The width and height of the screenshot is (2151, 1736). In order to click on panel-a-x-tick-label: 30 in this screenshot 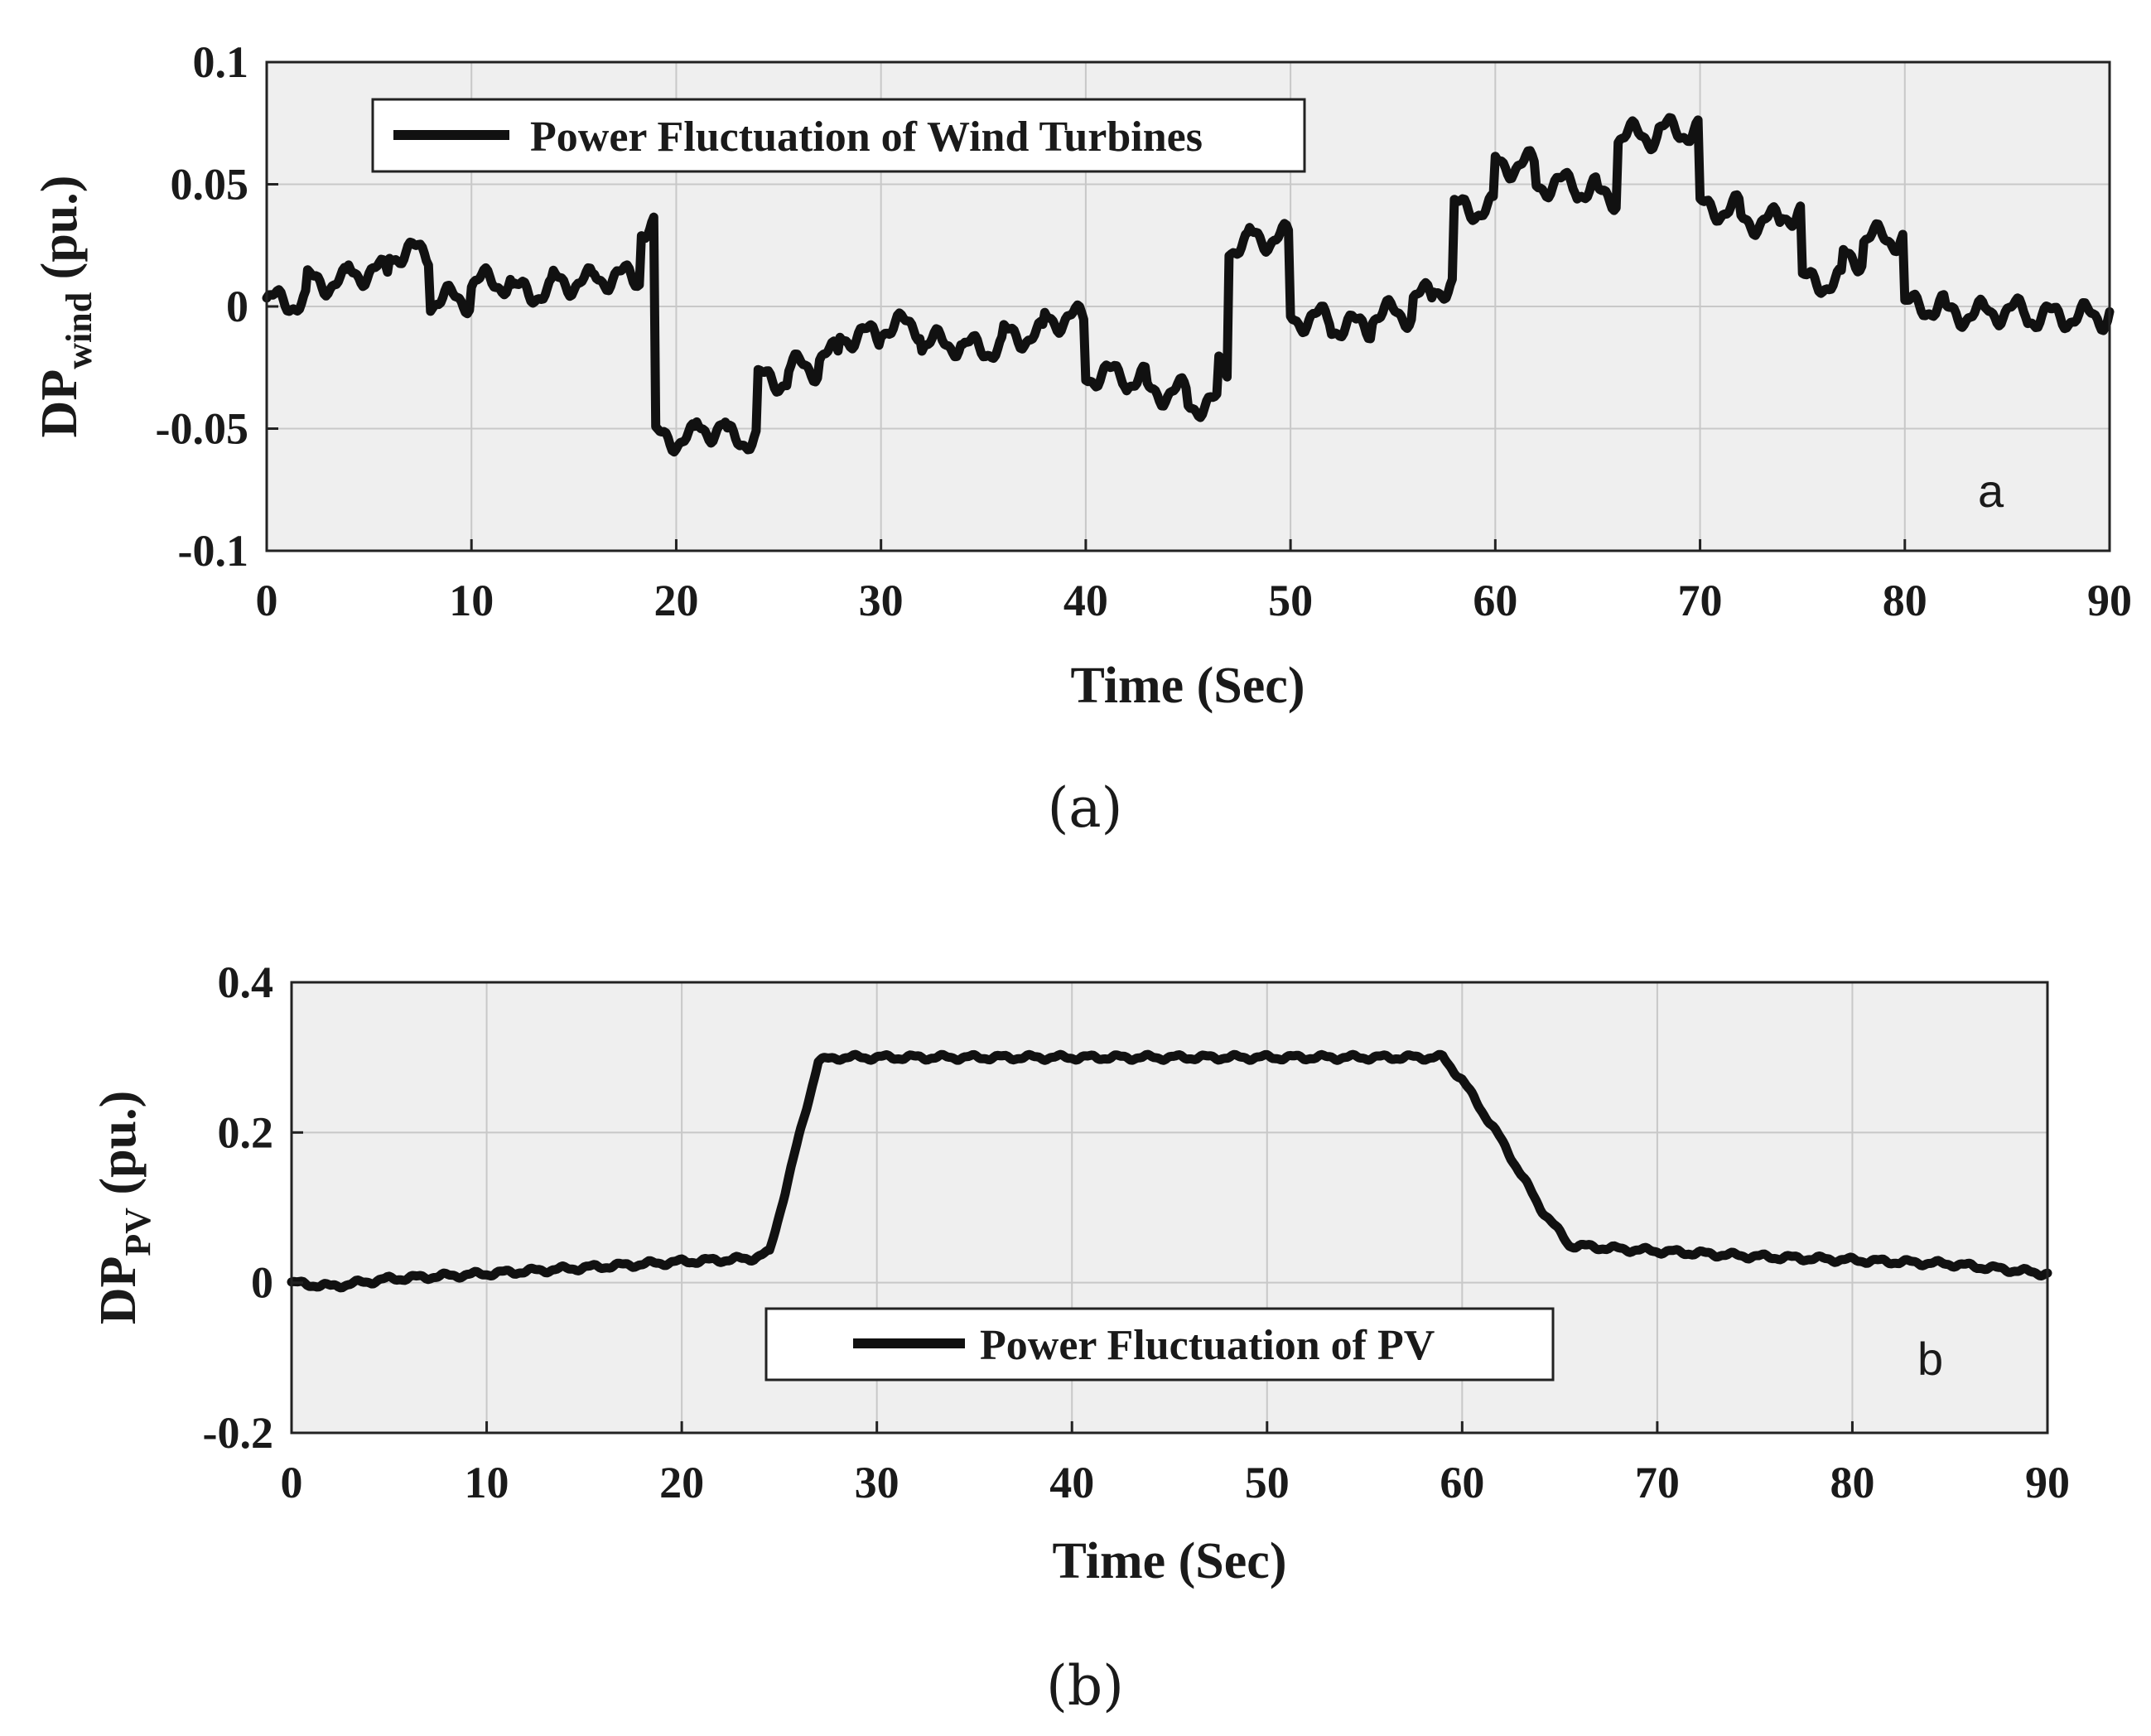, I will do `click(881, 600)`.